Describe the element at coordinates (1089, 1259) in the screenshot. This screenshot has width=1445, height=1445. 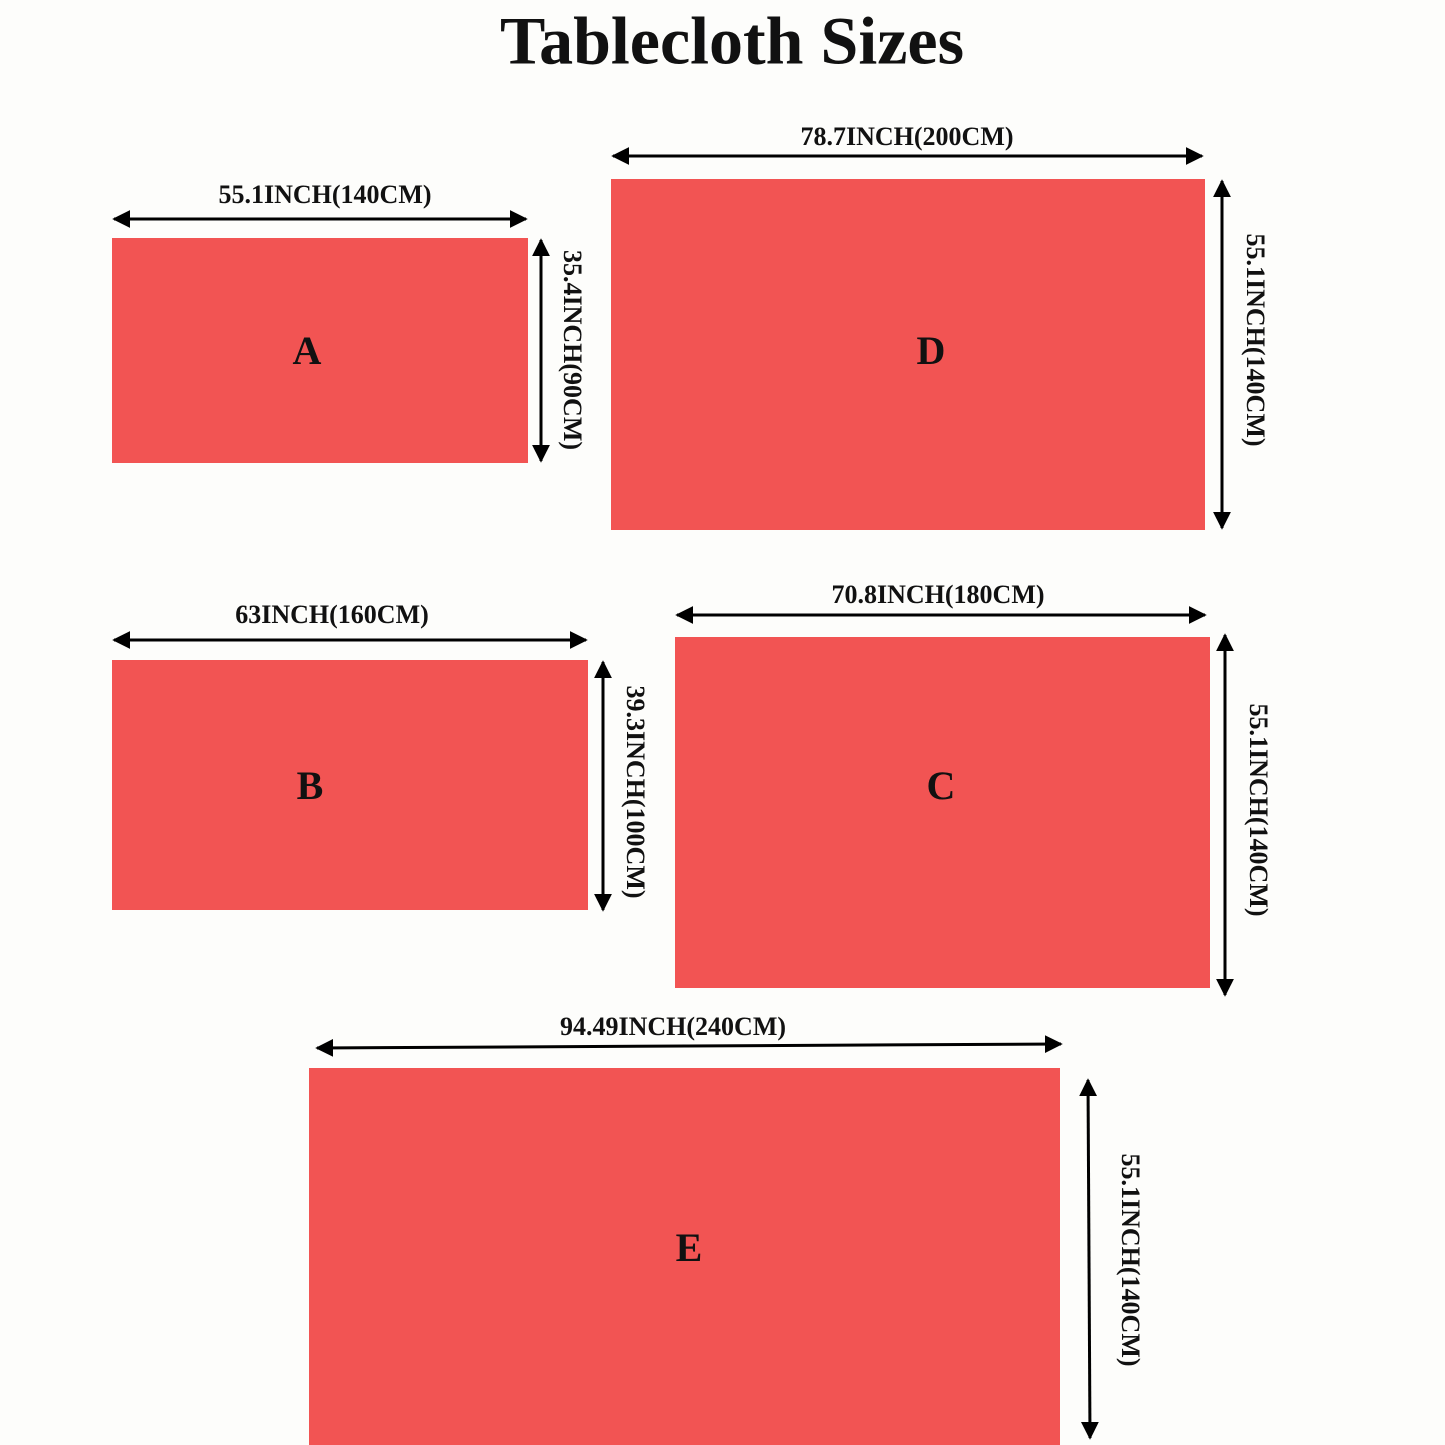
I see `height-arrow` at that location.